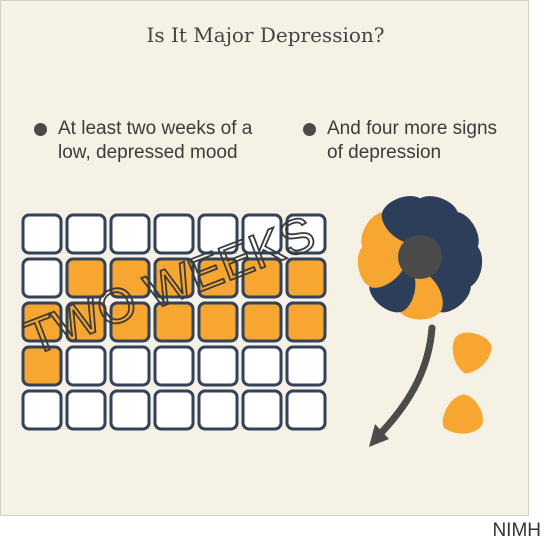 The height and width of the screenshot is (549, 549). Describe the element at coordinates (420, 257) in the screenshot. I see `flower-center-icon` at that location.